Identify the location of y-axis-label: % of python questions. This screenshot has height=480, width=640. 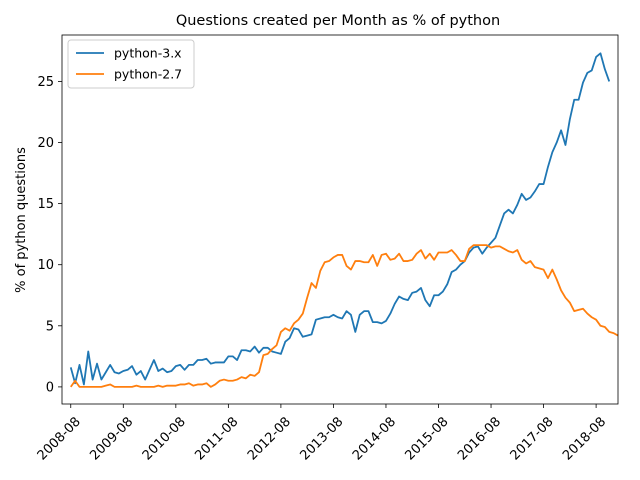
(21, 220).